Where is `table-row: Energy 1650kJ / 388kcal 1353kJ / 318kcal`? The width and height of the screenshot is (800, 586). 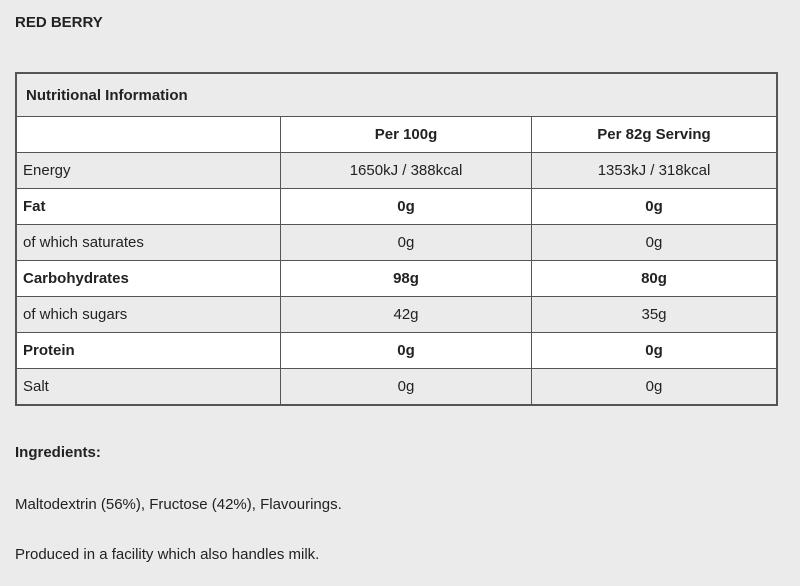 table-row: Energy 1650kJ / 388kcal 1353kJ / 318kcal is located at coordinates (396, 170).